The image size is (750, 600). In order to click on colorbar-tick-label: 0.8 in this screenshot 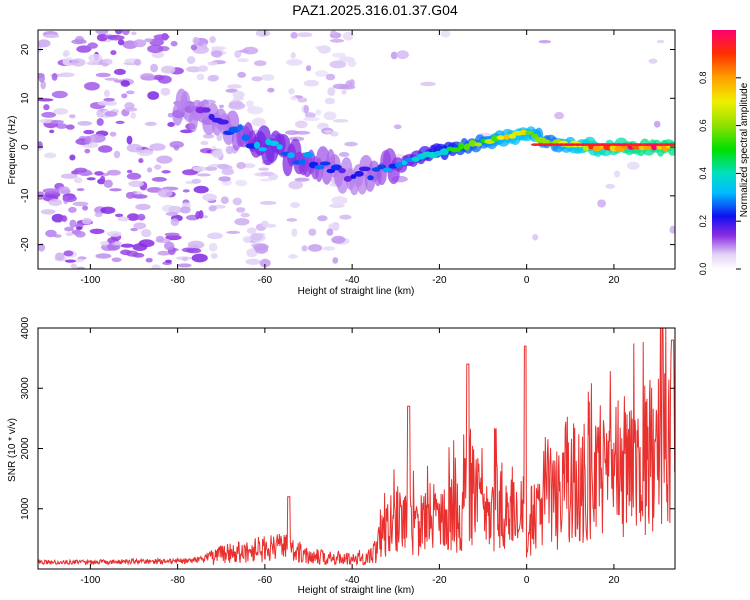, I will do `click(703, 78)`.